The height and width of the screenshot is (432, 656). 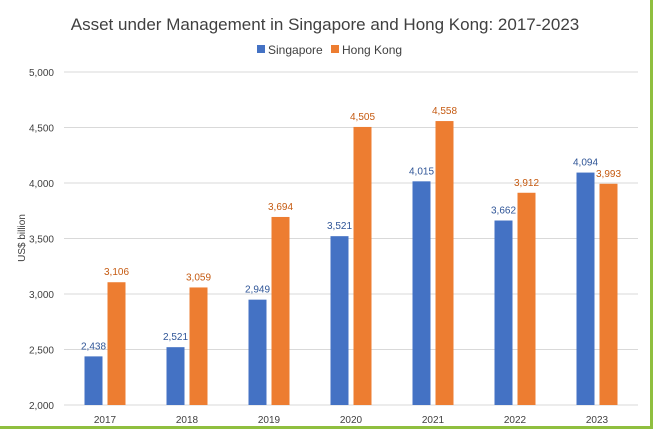 I want to click on data-label-singapore-2019: 2,949, so click(x=257, y=290).